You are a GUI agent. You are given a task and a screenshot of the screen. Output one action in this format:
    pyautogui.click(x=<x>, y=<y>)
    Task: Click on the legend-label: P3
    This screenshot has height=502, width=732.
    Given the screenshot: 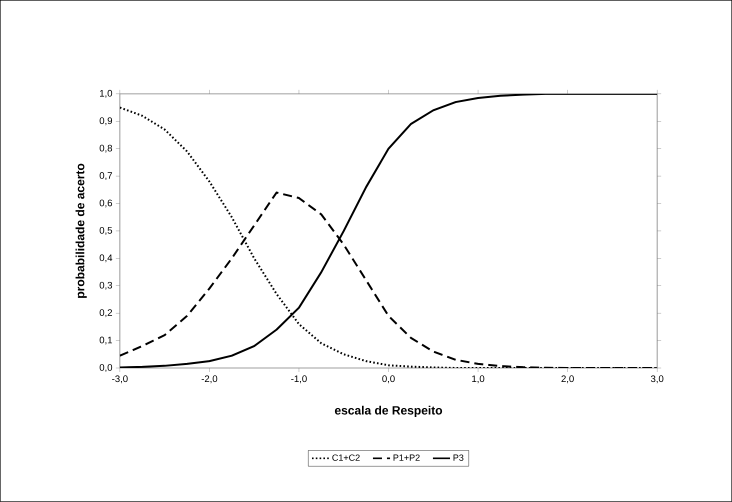 What is the action you would take?
    pyautogui.click(x=459, y=457)
    